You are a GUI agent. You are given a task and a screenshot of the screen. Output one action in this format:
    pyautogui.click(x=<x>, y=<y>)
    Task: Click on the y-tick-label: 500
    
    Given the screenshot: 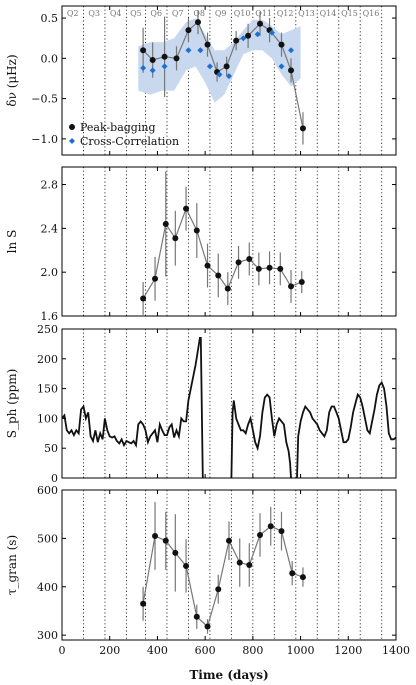 What is the action you would take?
    pyautogui.click(x=47, y=538)
    